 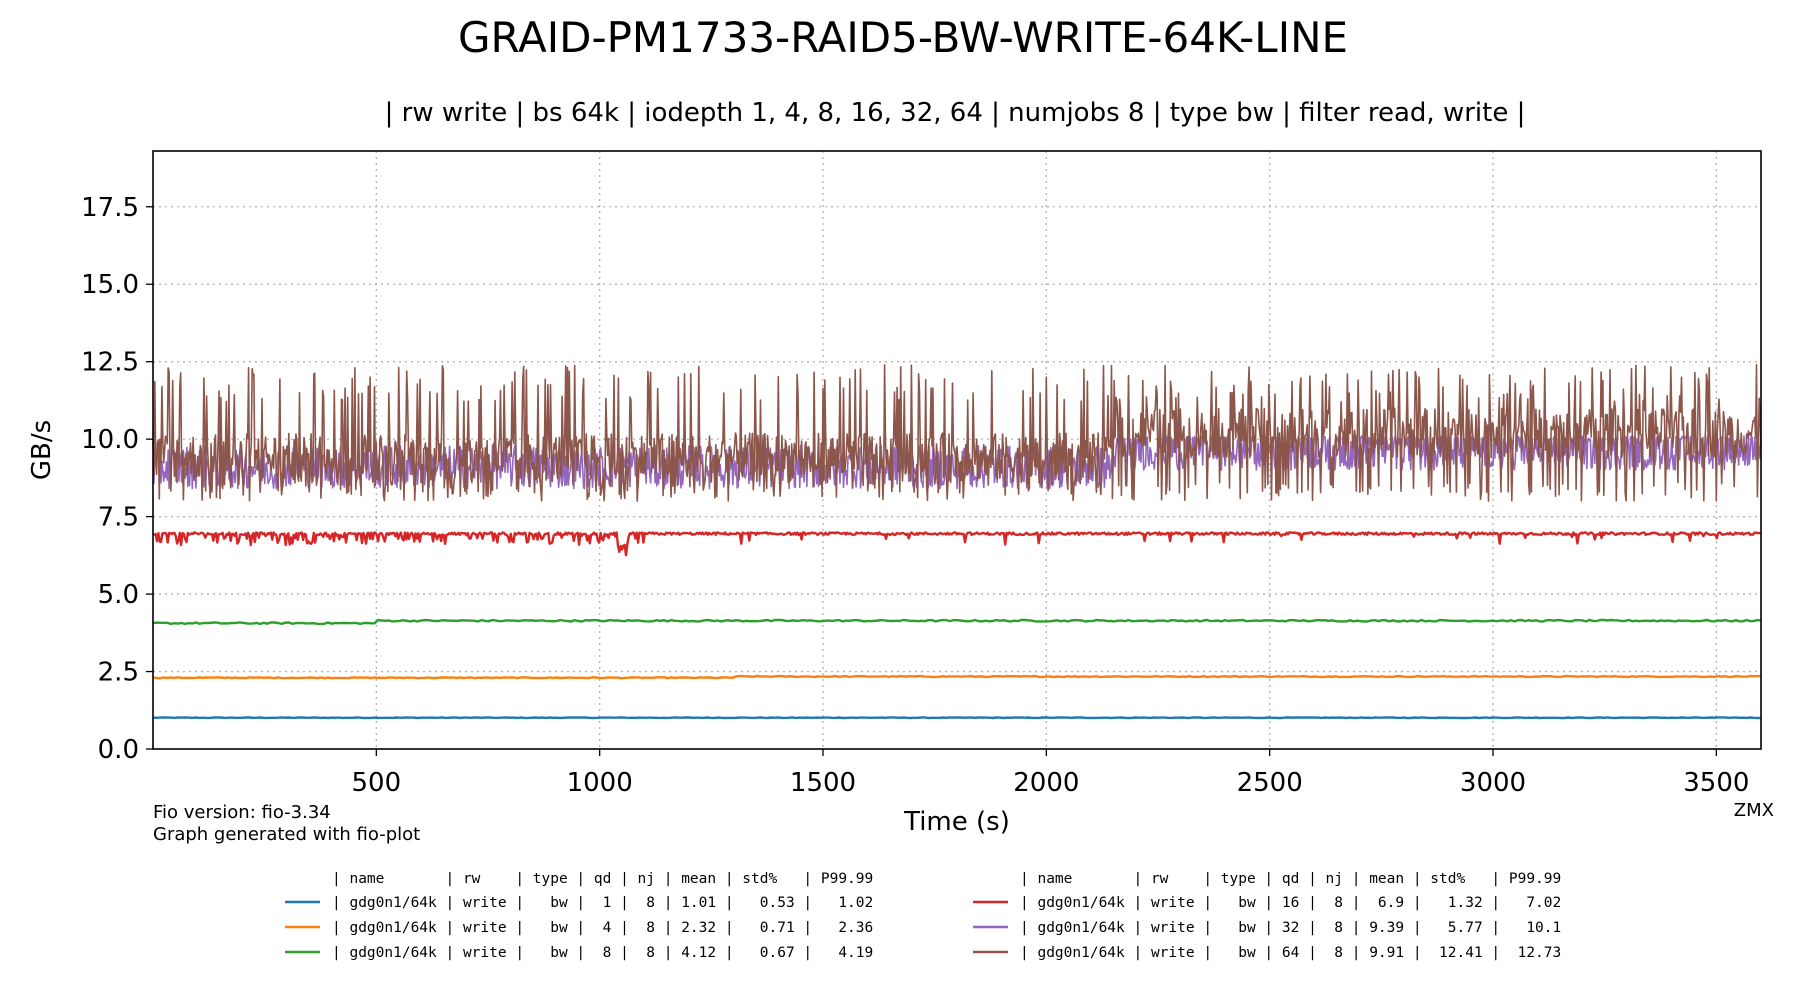 What do you see at coordinates (242, 812) in the screenshot?
I see `fio-version-text: Fio version: fio-3.34` at bounding box center [242, 812].